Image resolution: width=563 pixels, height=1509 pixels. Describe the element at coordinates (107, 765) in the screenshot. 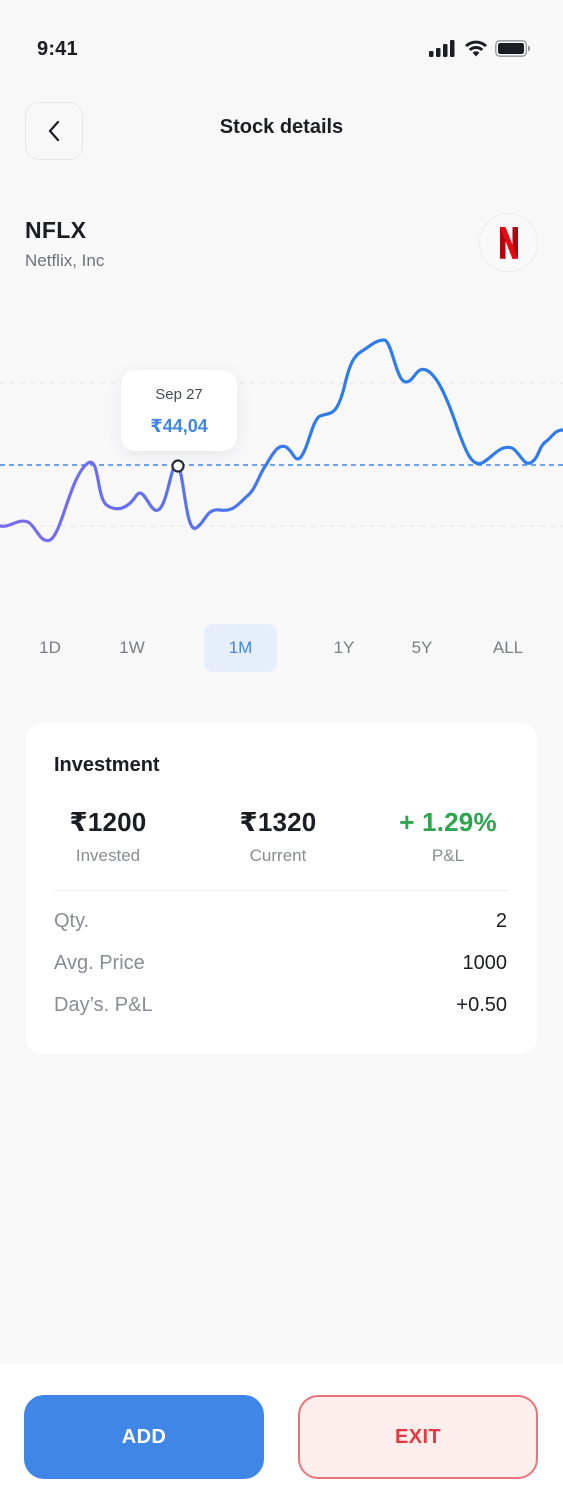

I see `investment-title: Investment` at that location.